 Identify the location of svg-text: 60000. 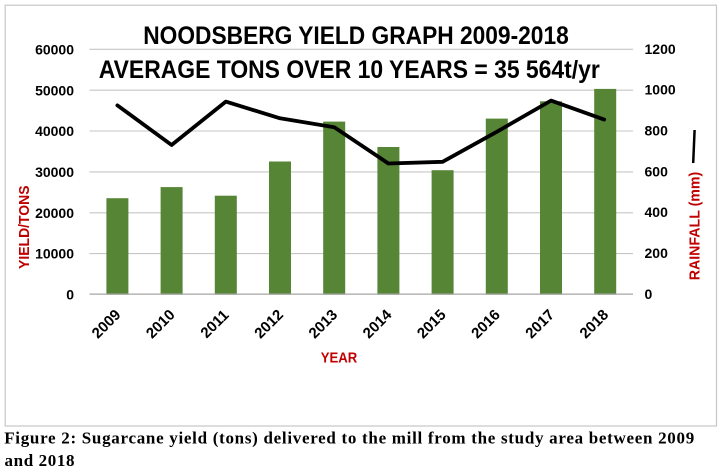
(54, 50).